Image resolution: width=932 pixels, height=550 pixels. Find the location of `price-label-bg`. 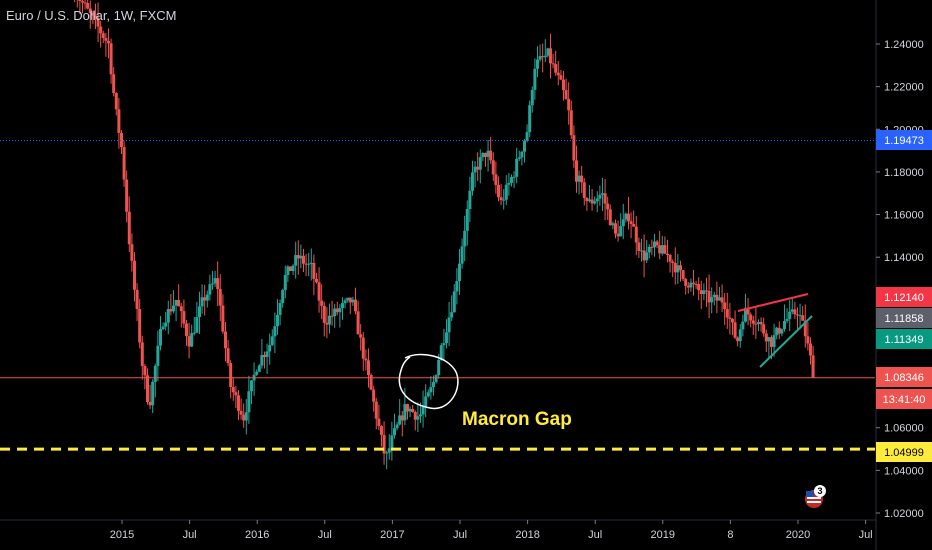

price-label-bg is located at coordinates (904, 452).